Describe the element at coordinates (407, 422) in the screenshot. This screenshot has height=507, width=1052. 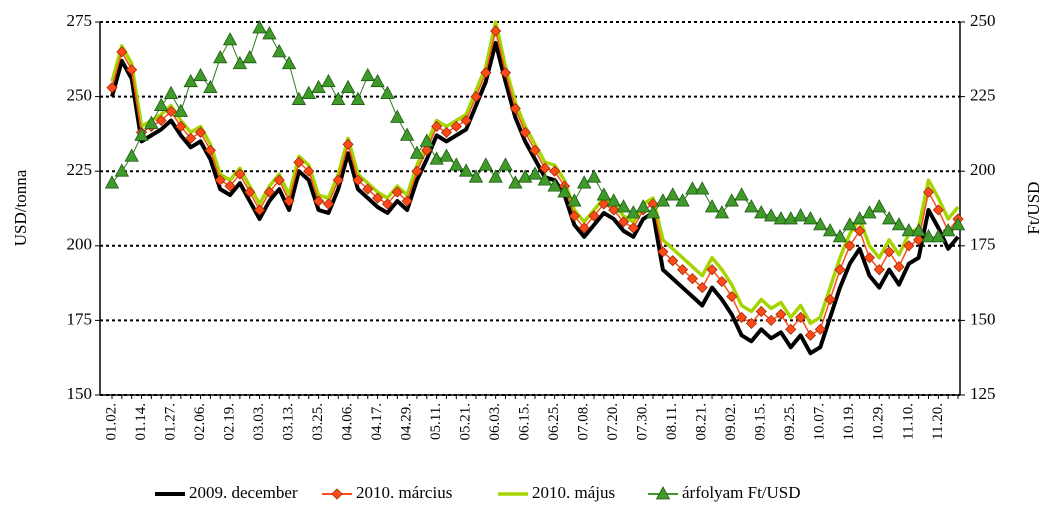
I see `x-tick-label: 04.29.` at that location.